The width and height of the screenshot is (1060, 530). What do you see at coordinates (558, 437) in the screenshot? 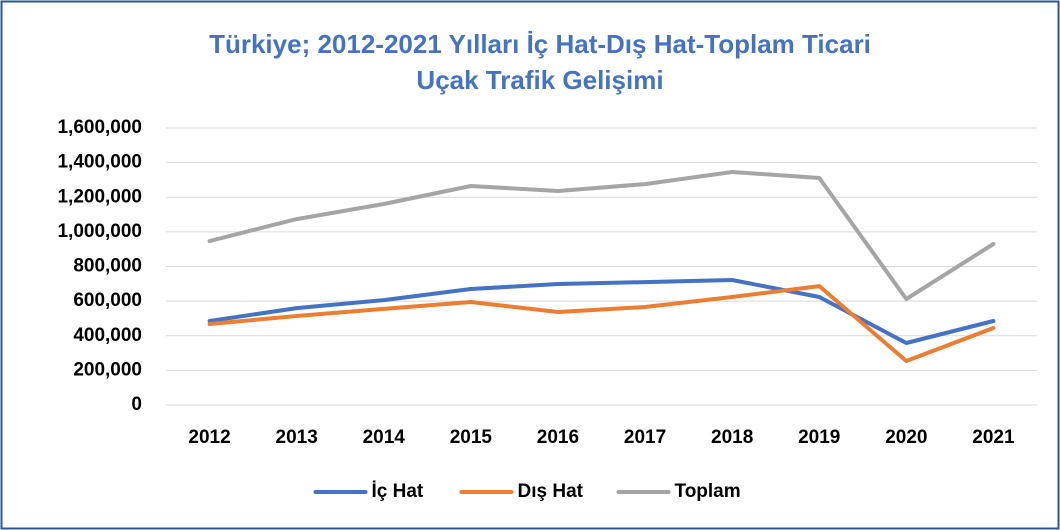
I see `x-tick-label: 2016` at bounding box center [558, 437].